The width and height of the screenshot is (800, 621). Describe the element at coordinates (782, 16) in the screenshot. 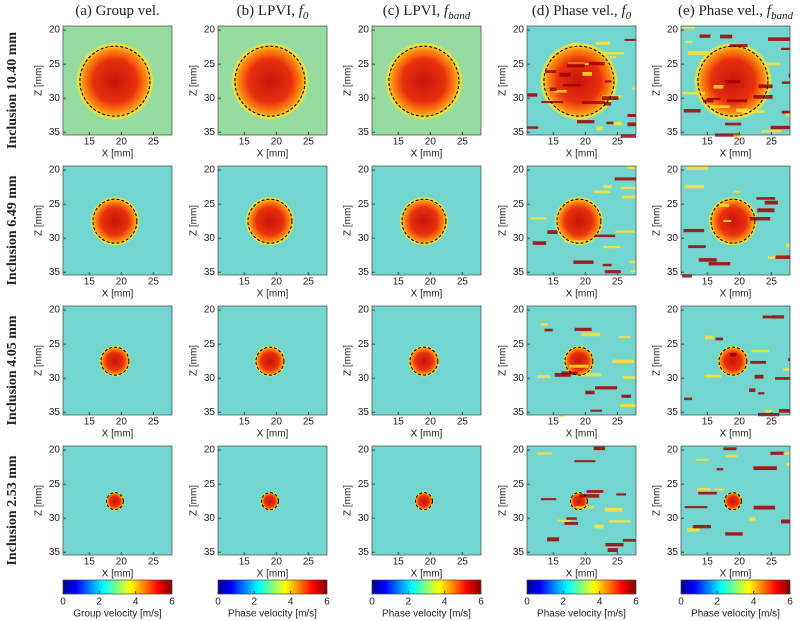

I see `title-subscript: band` at that location.